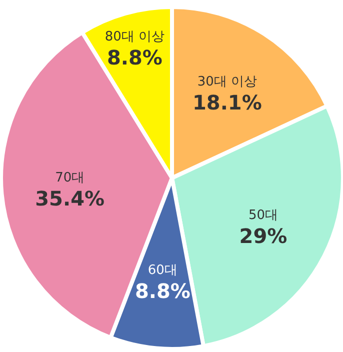 The image size is (343, 352). I want to click on slice-label: 30대 이상, so click(227, 82).